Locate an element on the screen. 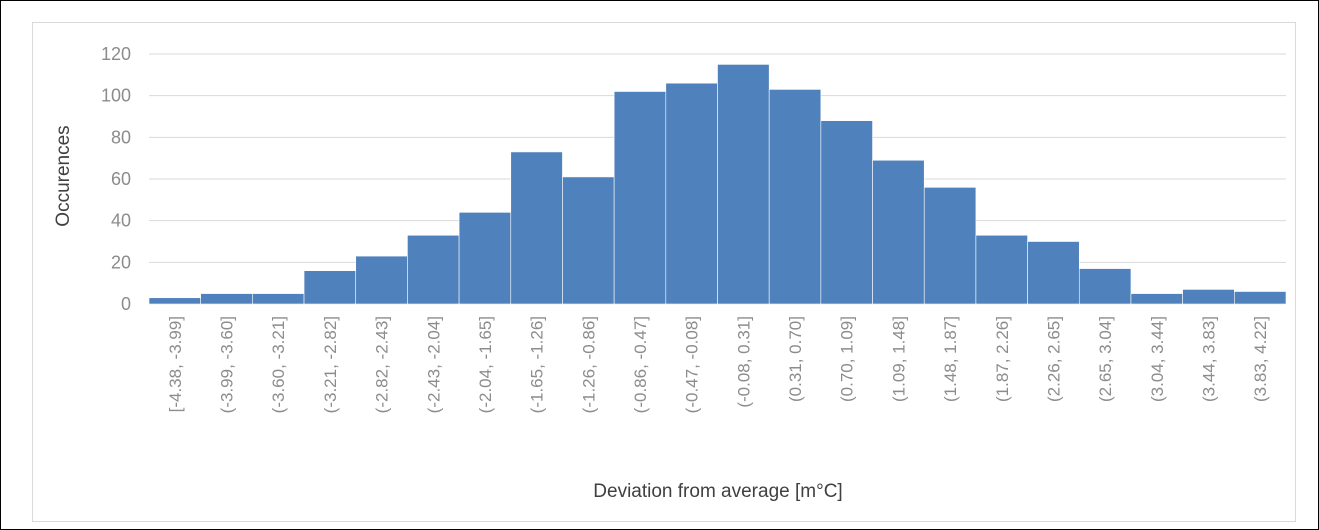 The width and height of the screenshot is (1319, 530). x-tick-label: (1.48, 1.87] is located at coordinates (950, 359).